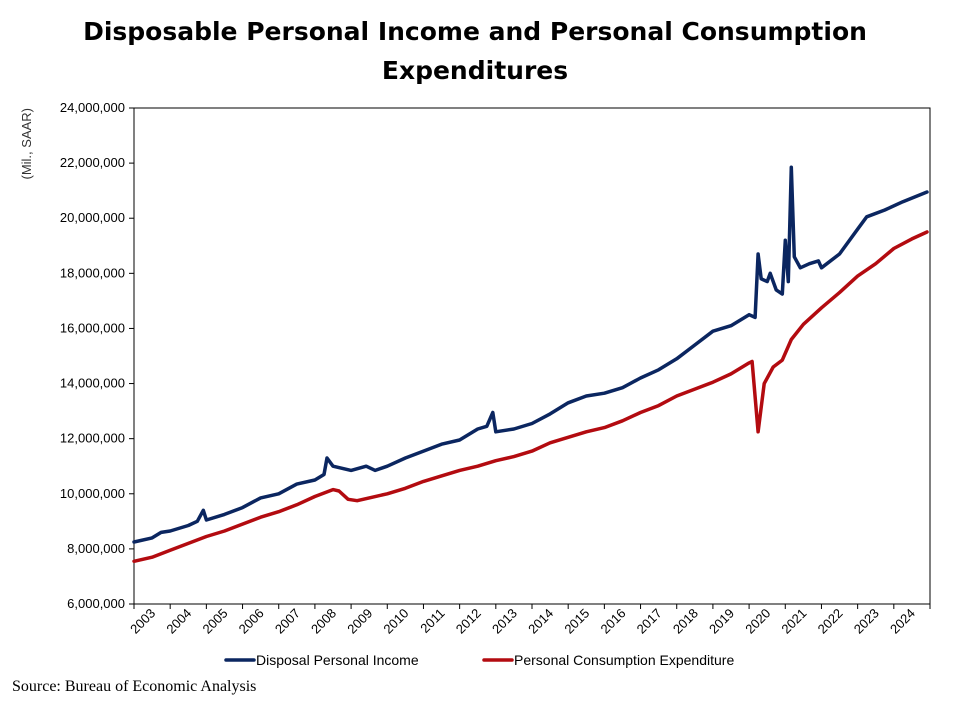 The height and width of the screenshot is (720, 960). What do you see at coordinates (92, 107) in the screenshot?
I see `y-tick-label: 24,000,000` at bounding box center [92, 107].